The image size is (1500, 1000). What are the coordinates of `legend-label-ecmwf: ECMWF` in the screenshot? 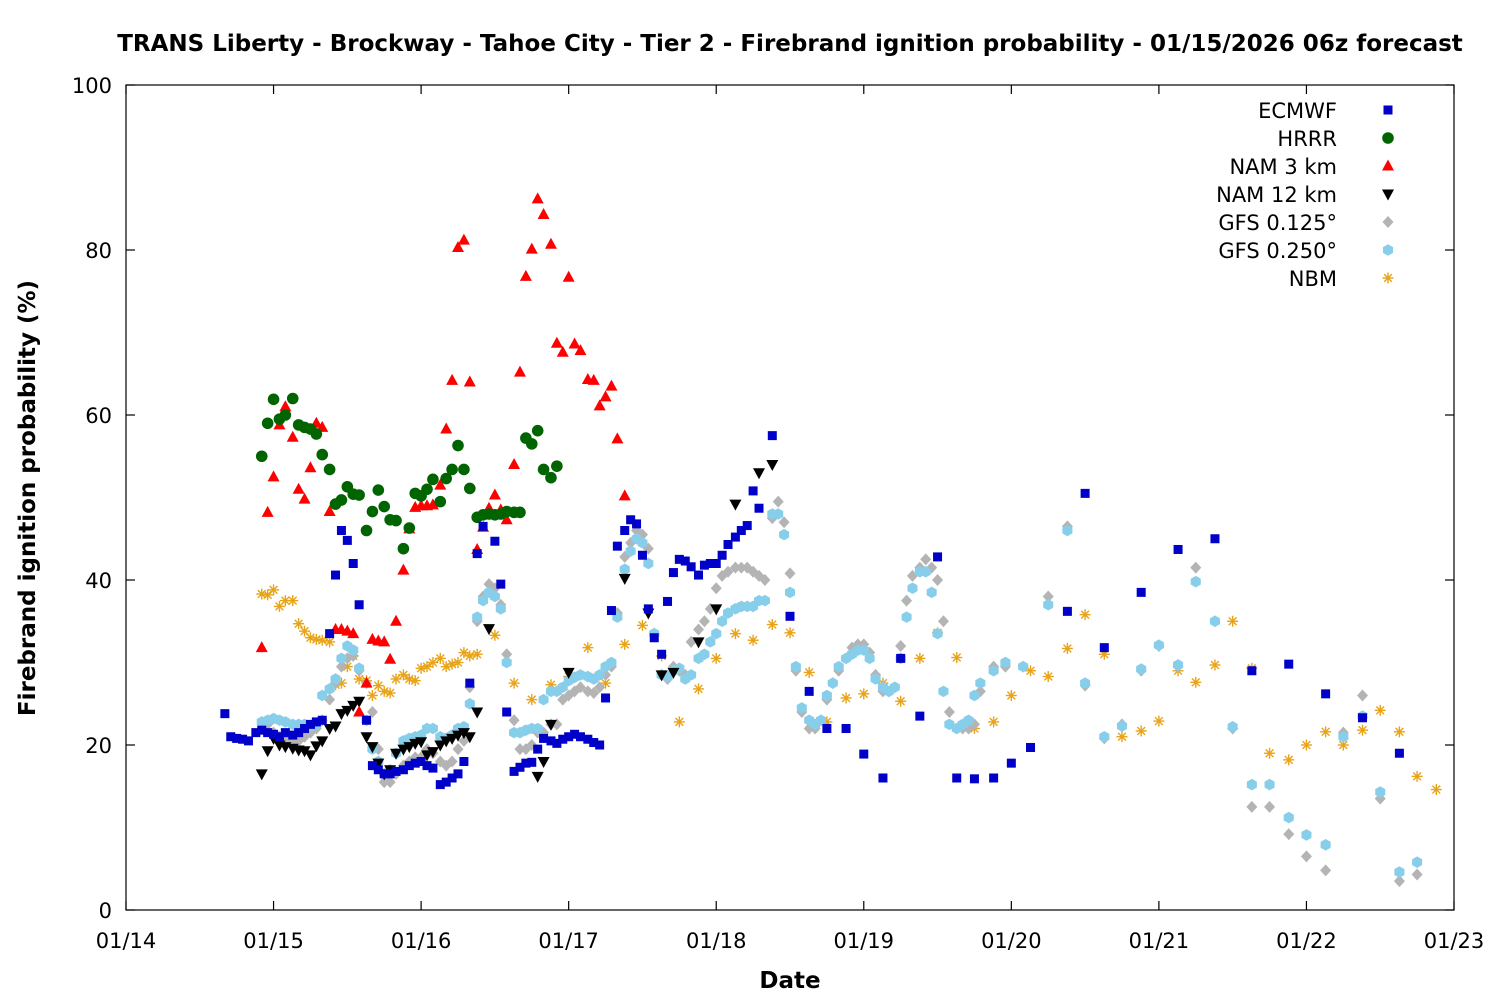 It's located at (1297, 111).